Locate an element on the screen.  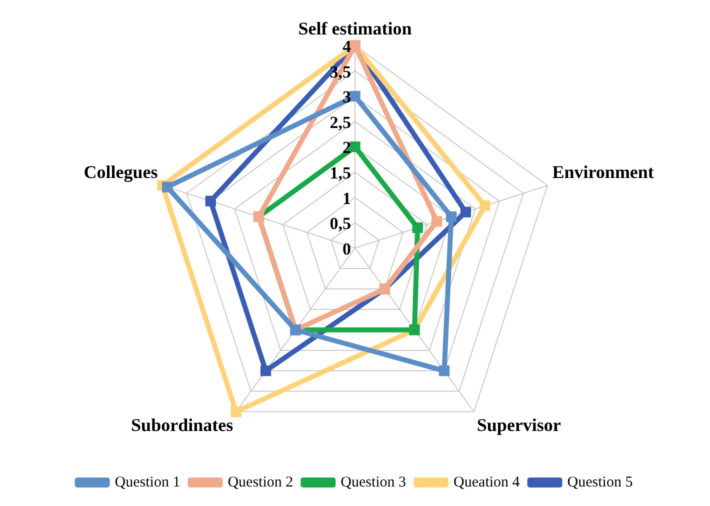
y-tick-label: 2,5 is located at coordinates (340, 122).